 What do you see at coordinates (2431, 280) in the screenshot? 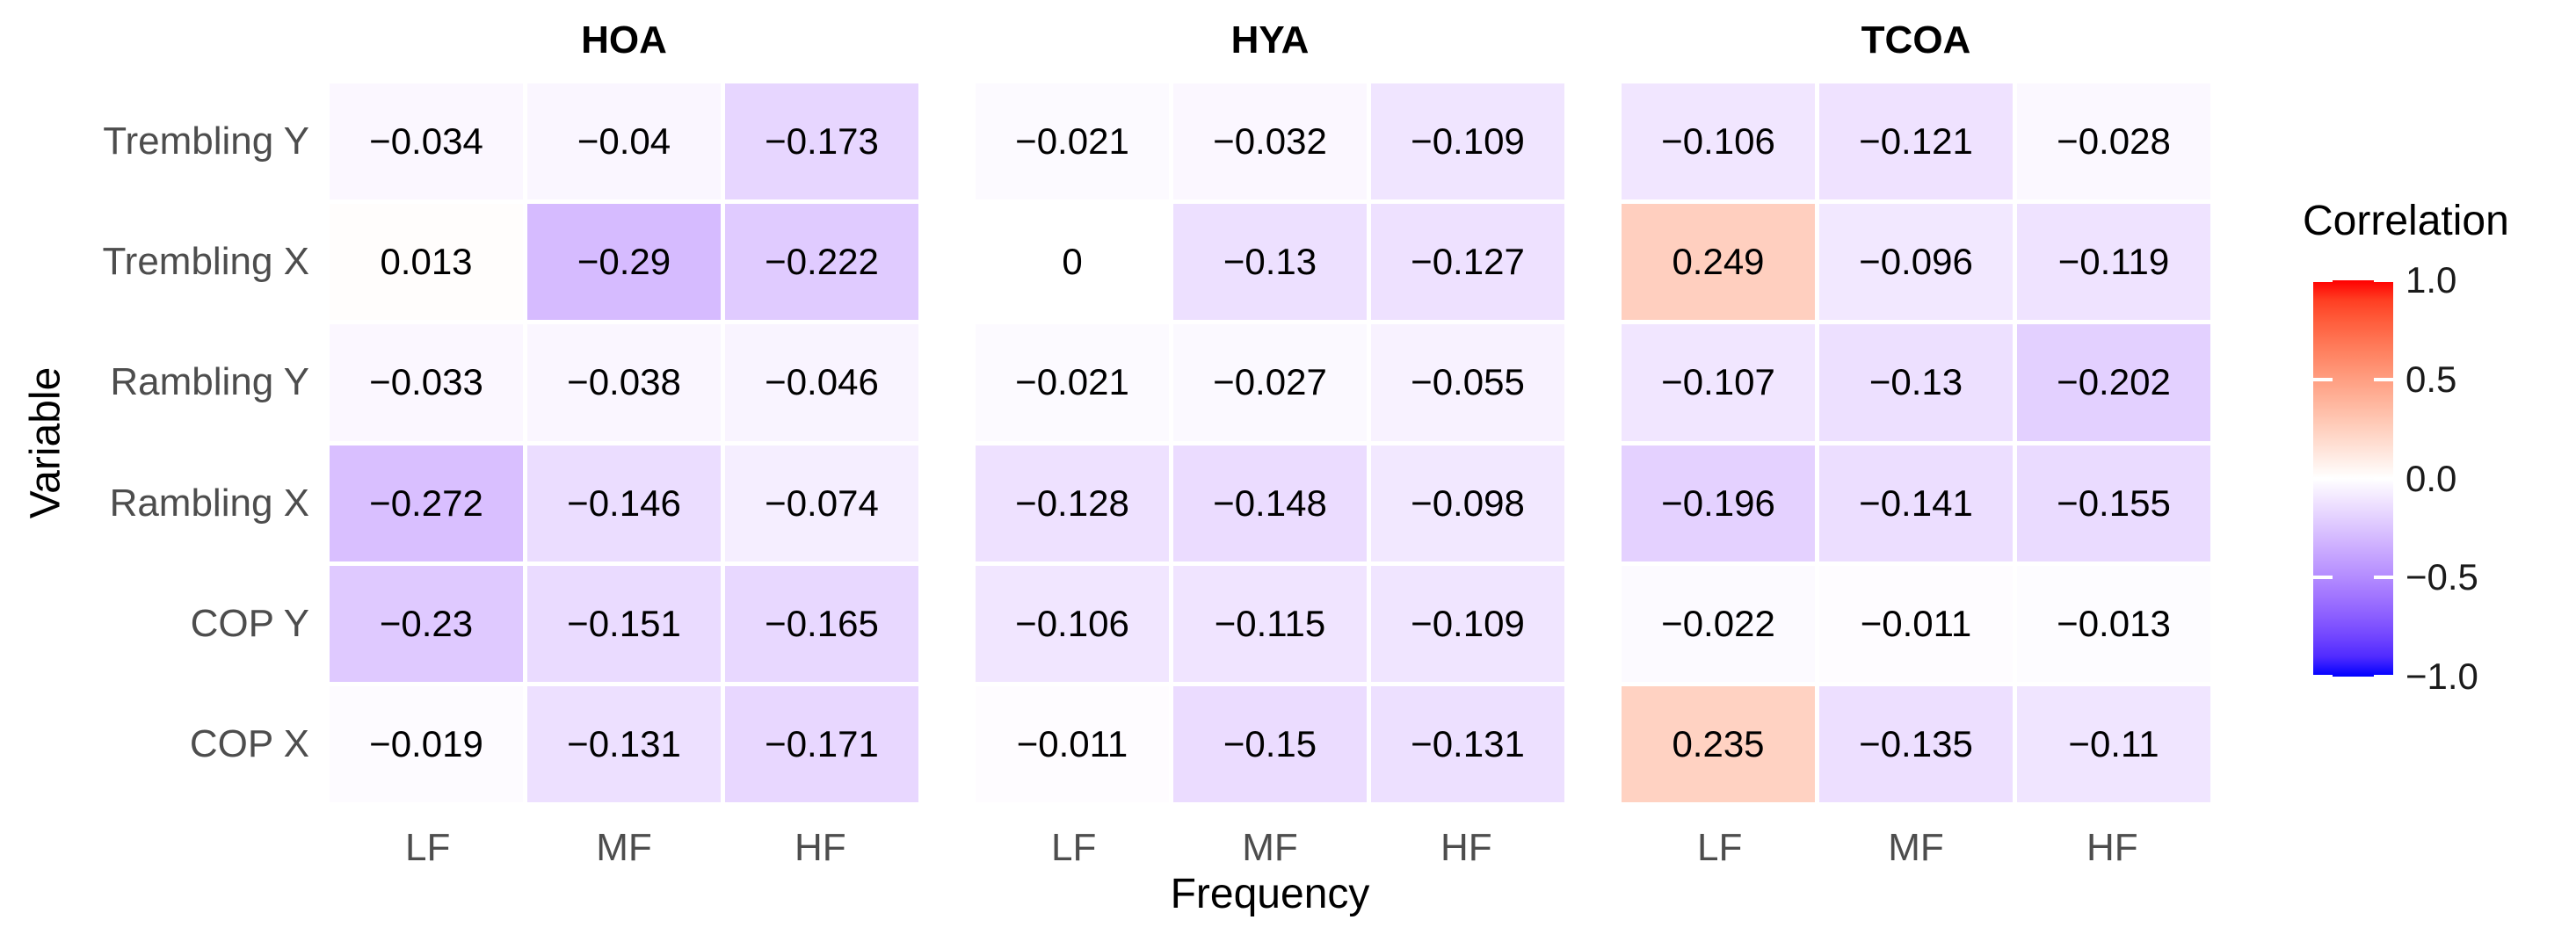
I see `legend-label-1: 1.0` at bounding box center [2431, 280].